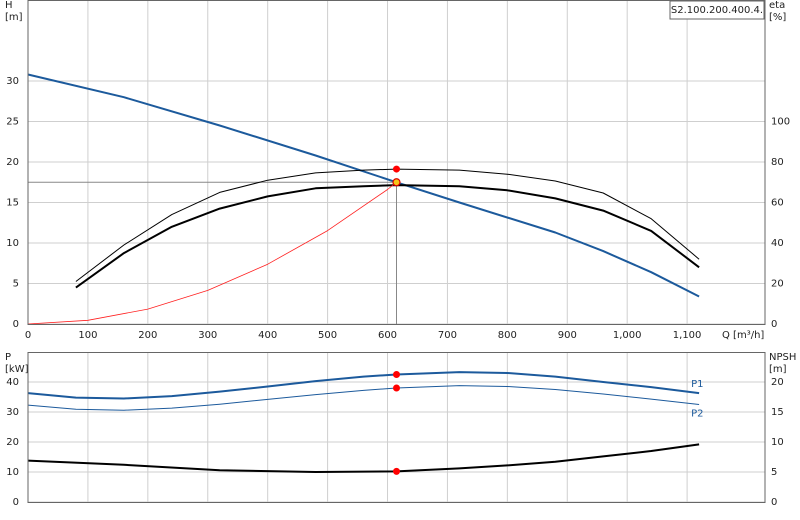  What do you see at coordinates (778, 369) in the screenshot?
I see `y2-axis-title: [m]` at bounding box center [778, 369].